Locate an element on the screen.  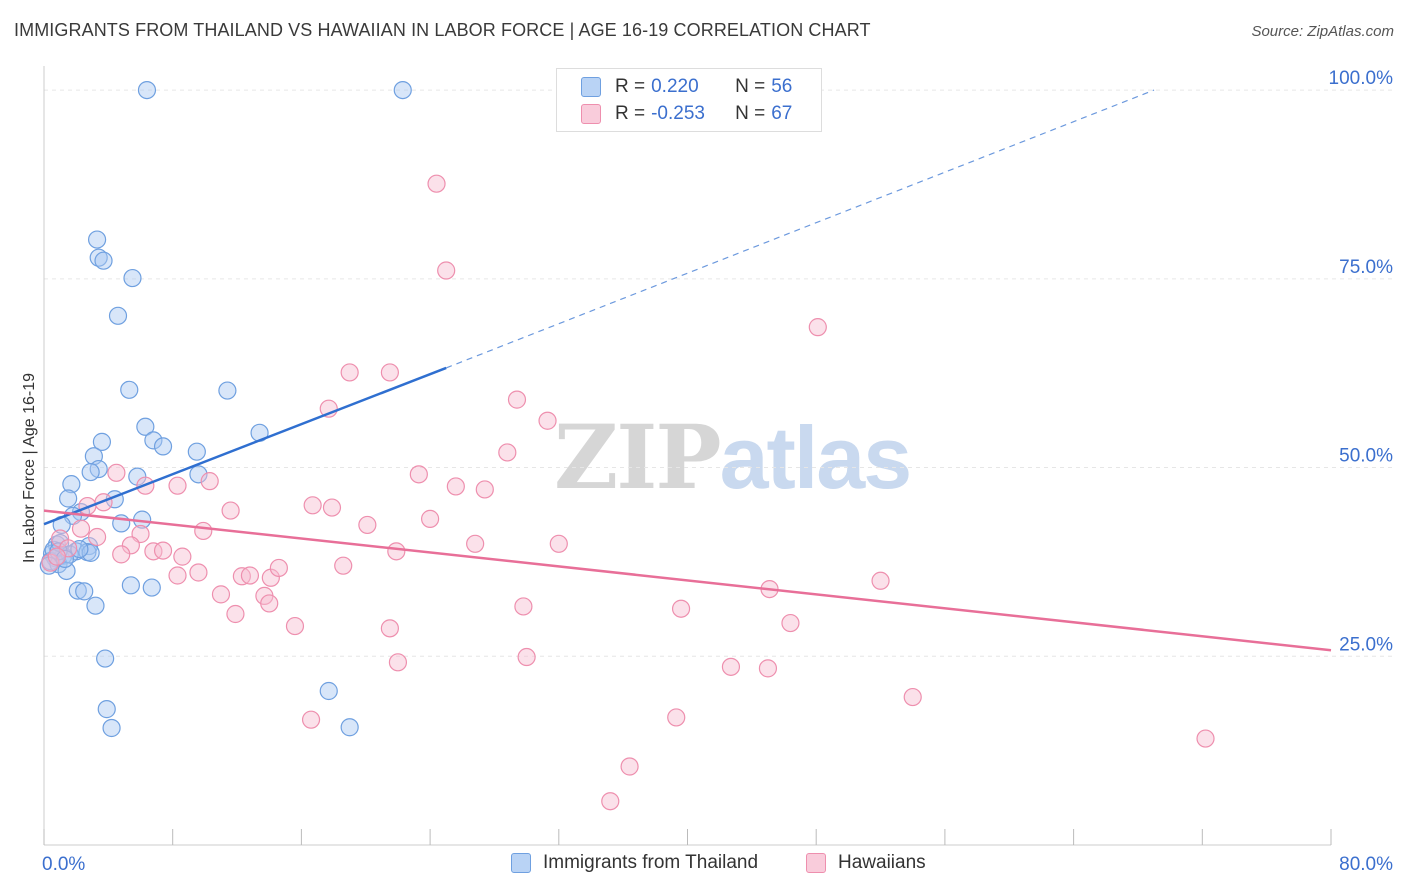
source-credit: Source: ZipAtlas.com is located at coordinates (1322, 31).